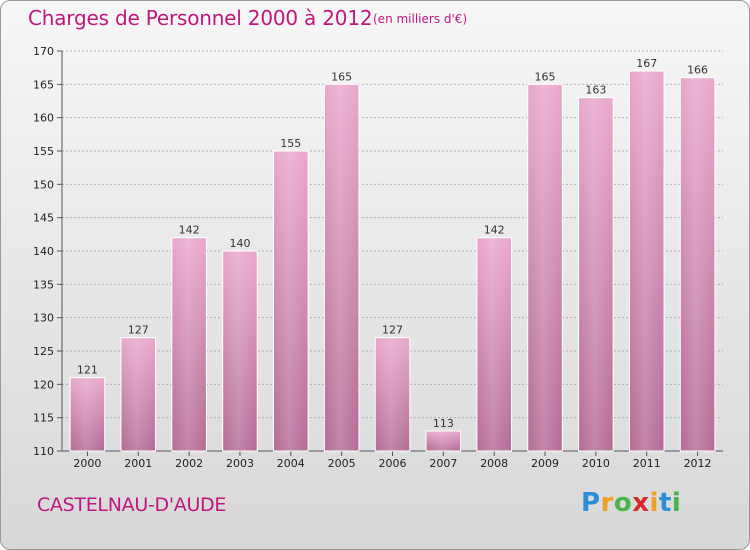 This screenshot has height=550, width=750. I want to click on x-tick-label: 2002, so click(189, 463).